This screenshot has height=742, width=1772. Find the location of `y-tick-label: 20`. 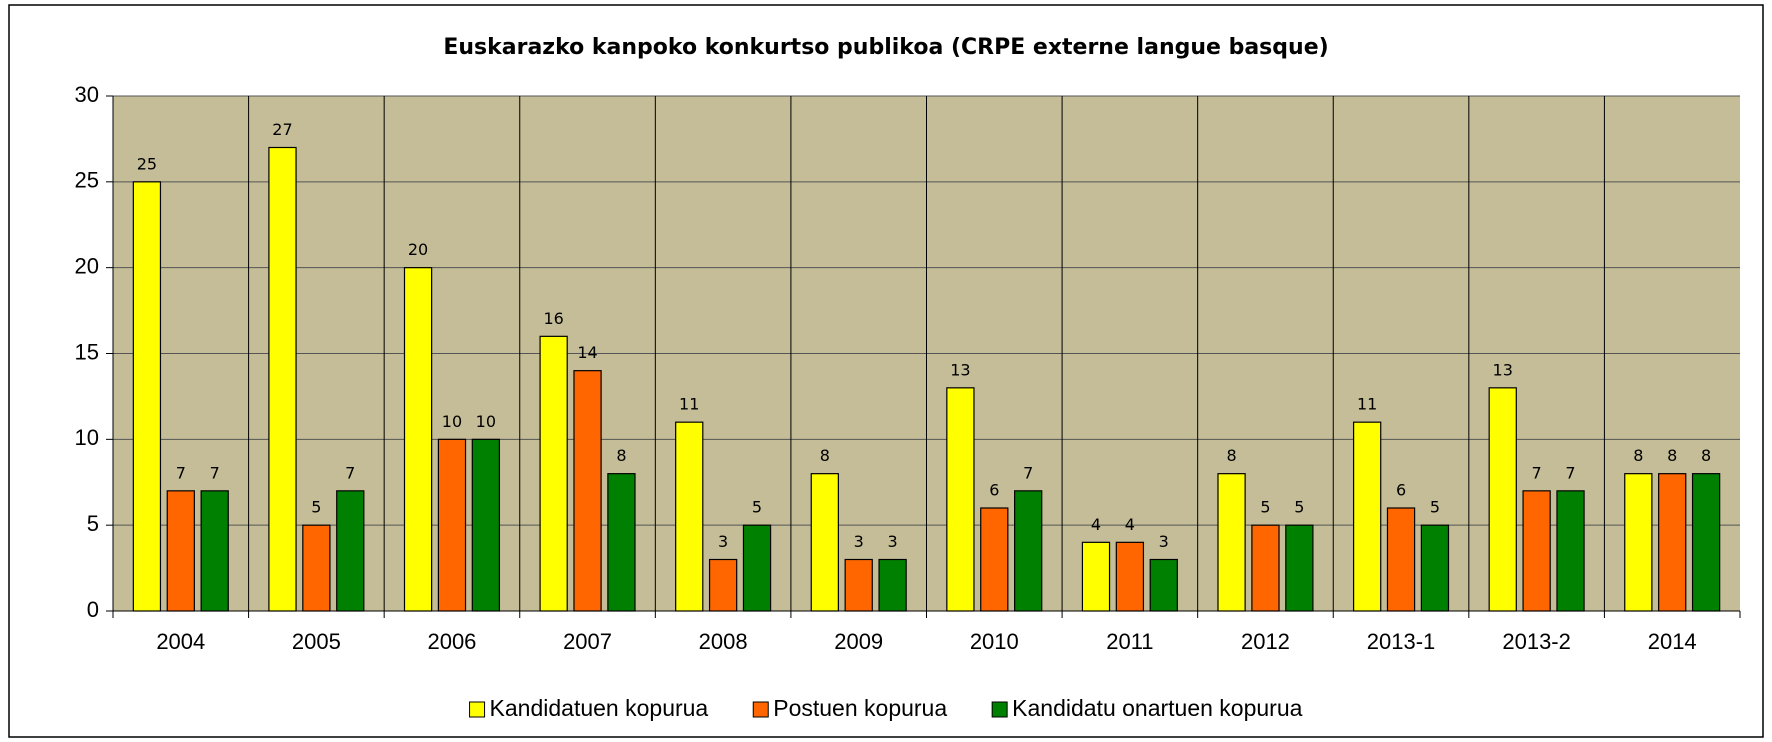

y-tick-label: 20 is located at coordinates (87, 265).